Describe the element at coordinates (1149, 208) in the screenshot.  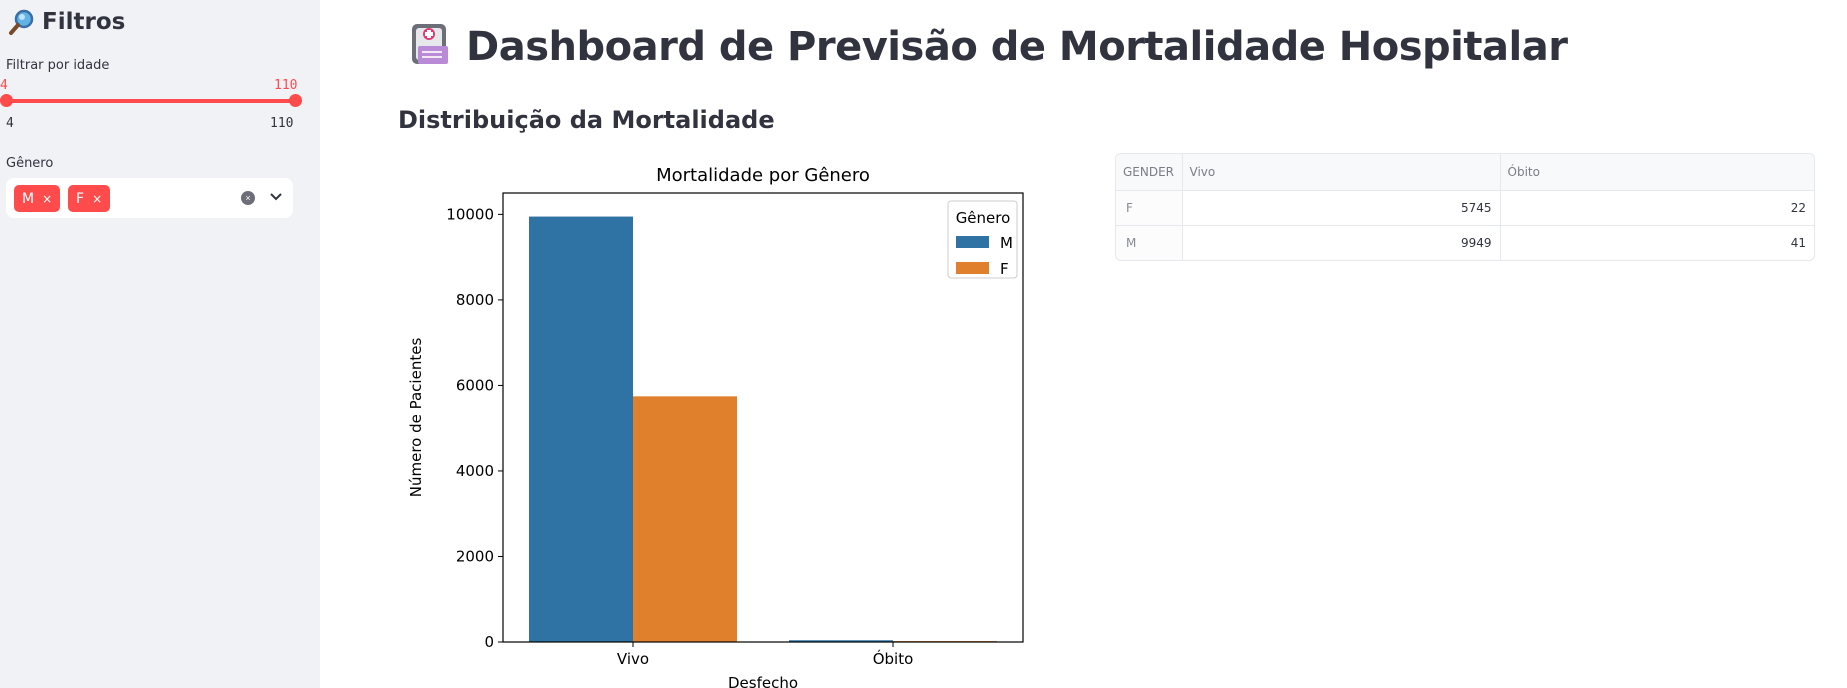
I see `table-cell: F` at that location.